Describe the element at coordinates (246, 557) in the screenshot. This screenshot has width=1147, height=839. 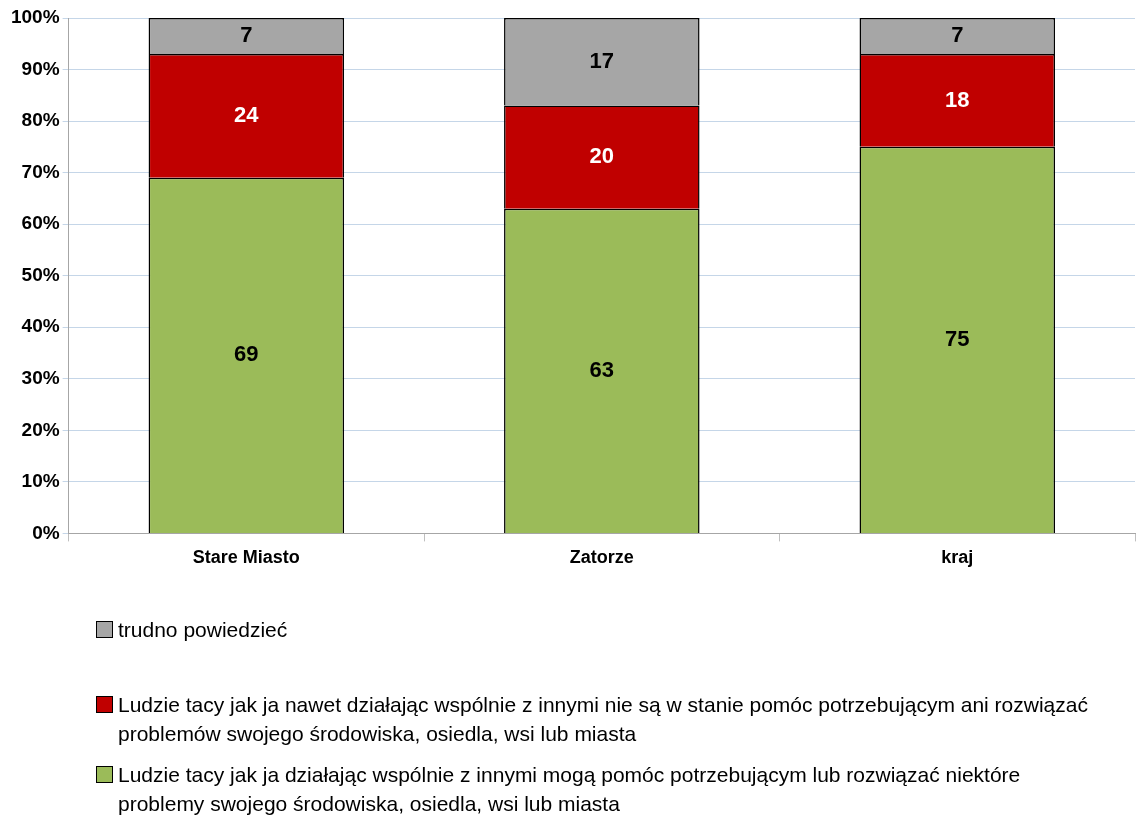
I see `x-tick-label: Stare Miasto` at that location.